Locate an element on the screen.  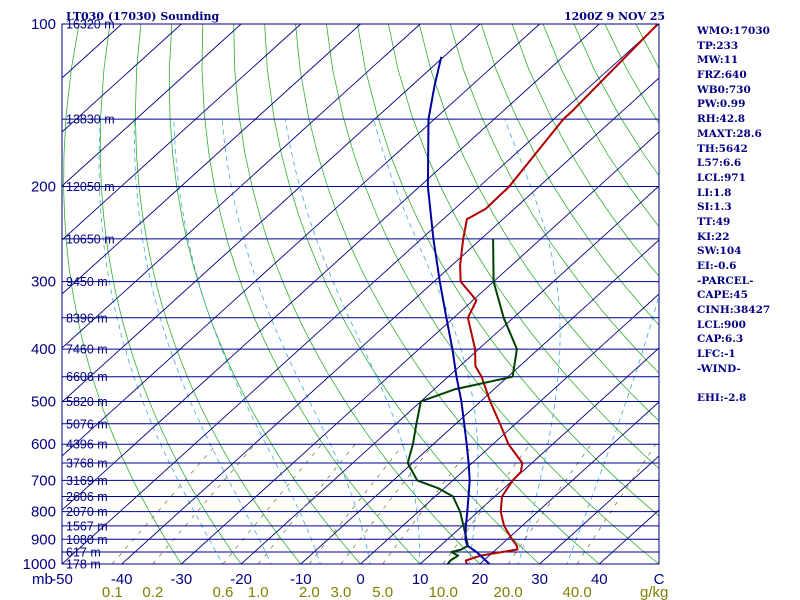
index-item: TT:49 is located at coordinates (714, 221).